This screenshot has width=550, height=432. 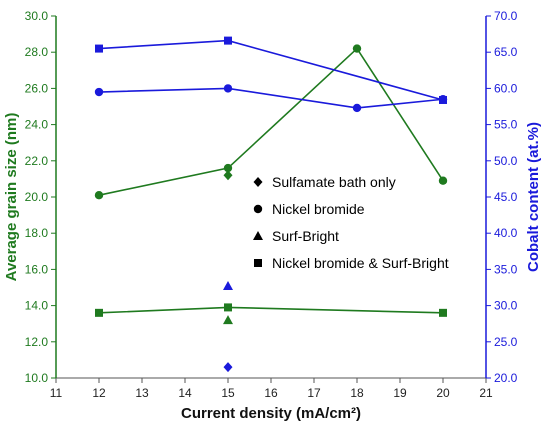 I want to click on y-right-tick-label: 25.0, so click(x=506, y=342).